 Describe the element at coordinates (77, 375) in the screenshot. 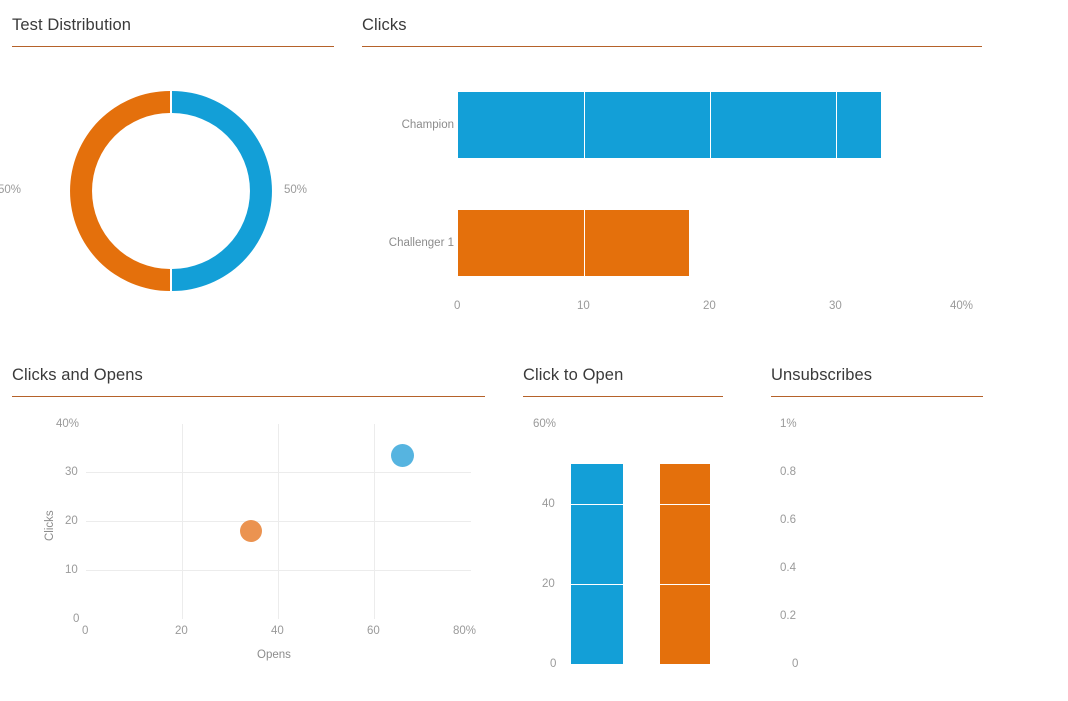

I see `panel-title-clicks-and-opens: Clicks and Opens` at that location.